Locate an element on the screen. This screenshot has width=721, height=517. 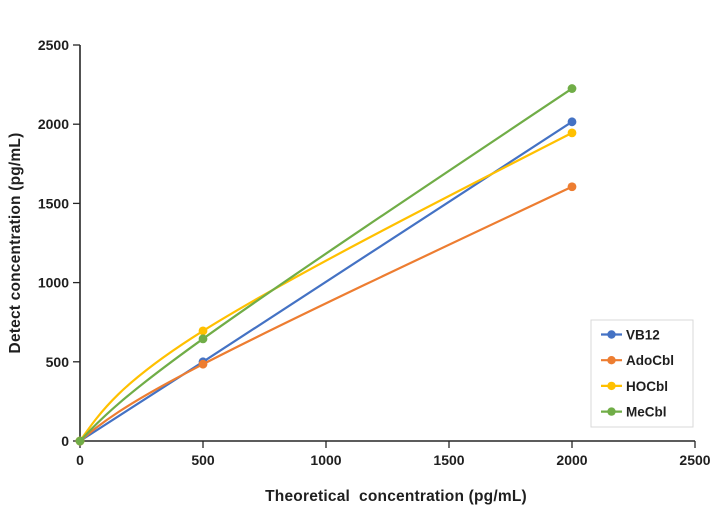
legend-label: AdoCbl is located at coordinates (650, 360).